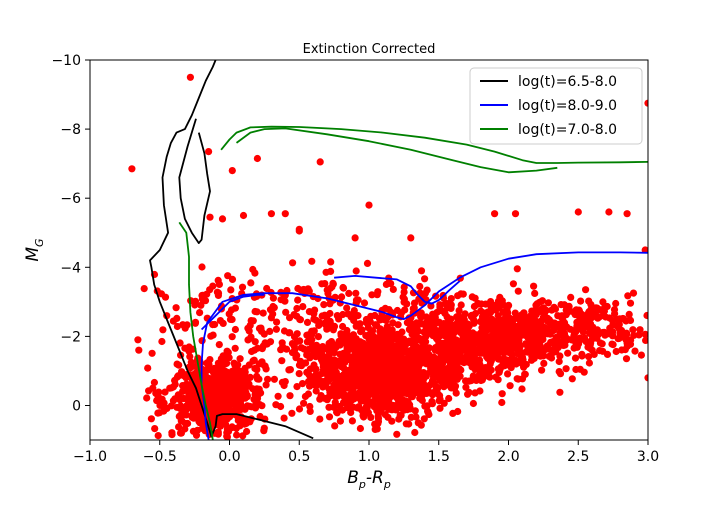  I want to click on x-axis-label: Bp-Rp, so click(369, 479).